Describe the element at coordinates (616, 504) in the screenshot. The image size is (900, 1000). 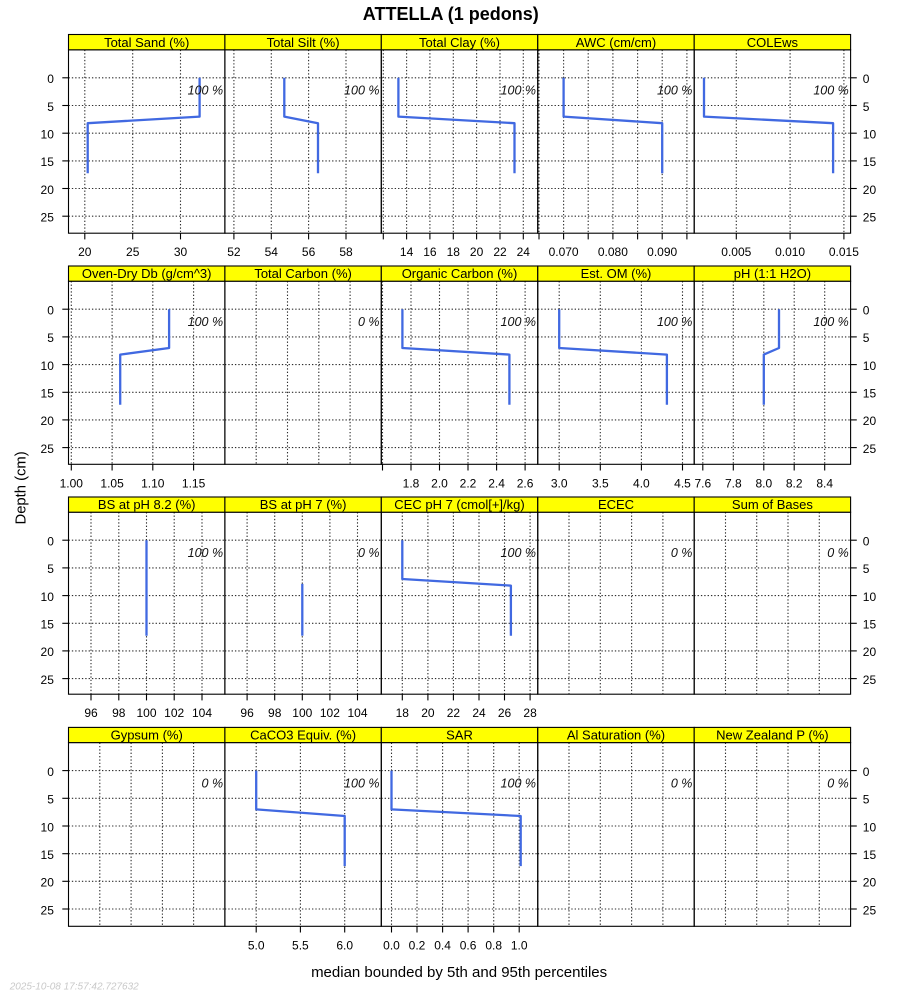
I see `svg-text: ECEC` at that location.